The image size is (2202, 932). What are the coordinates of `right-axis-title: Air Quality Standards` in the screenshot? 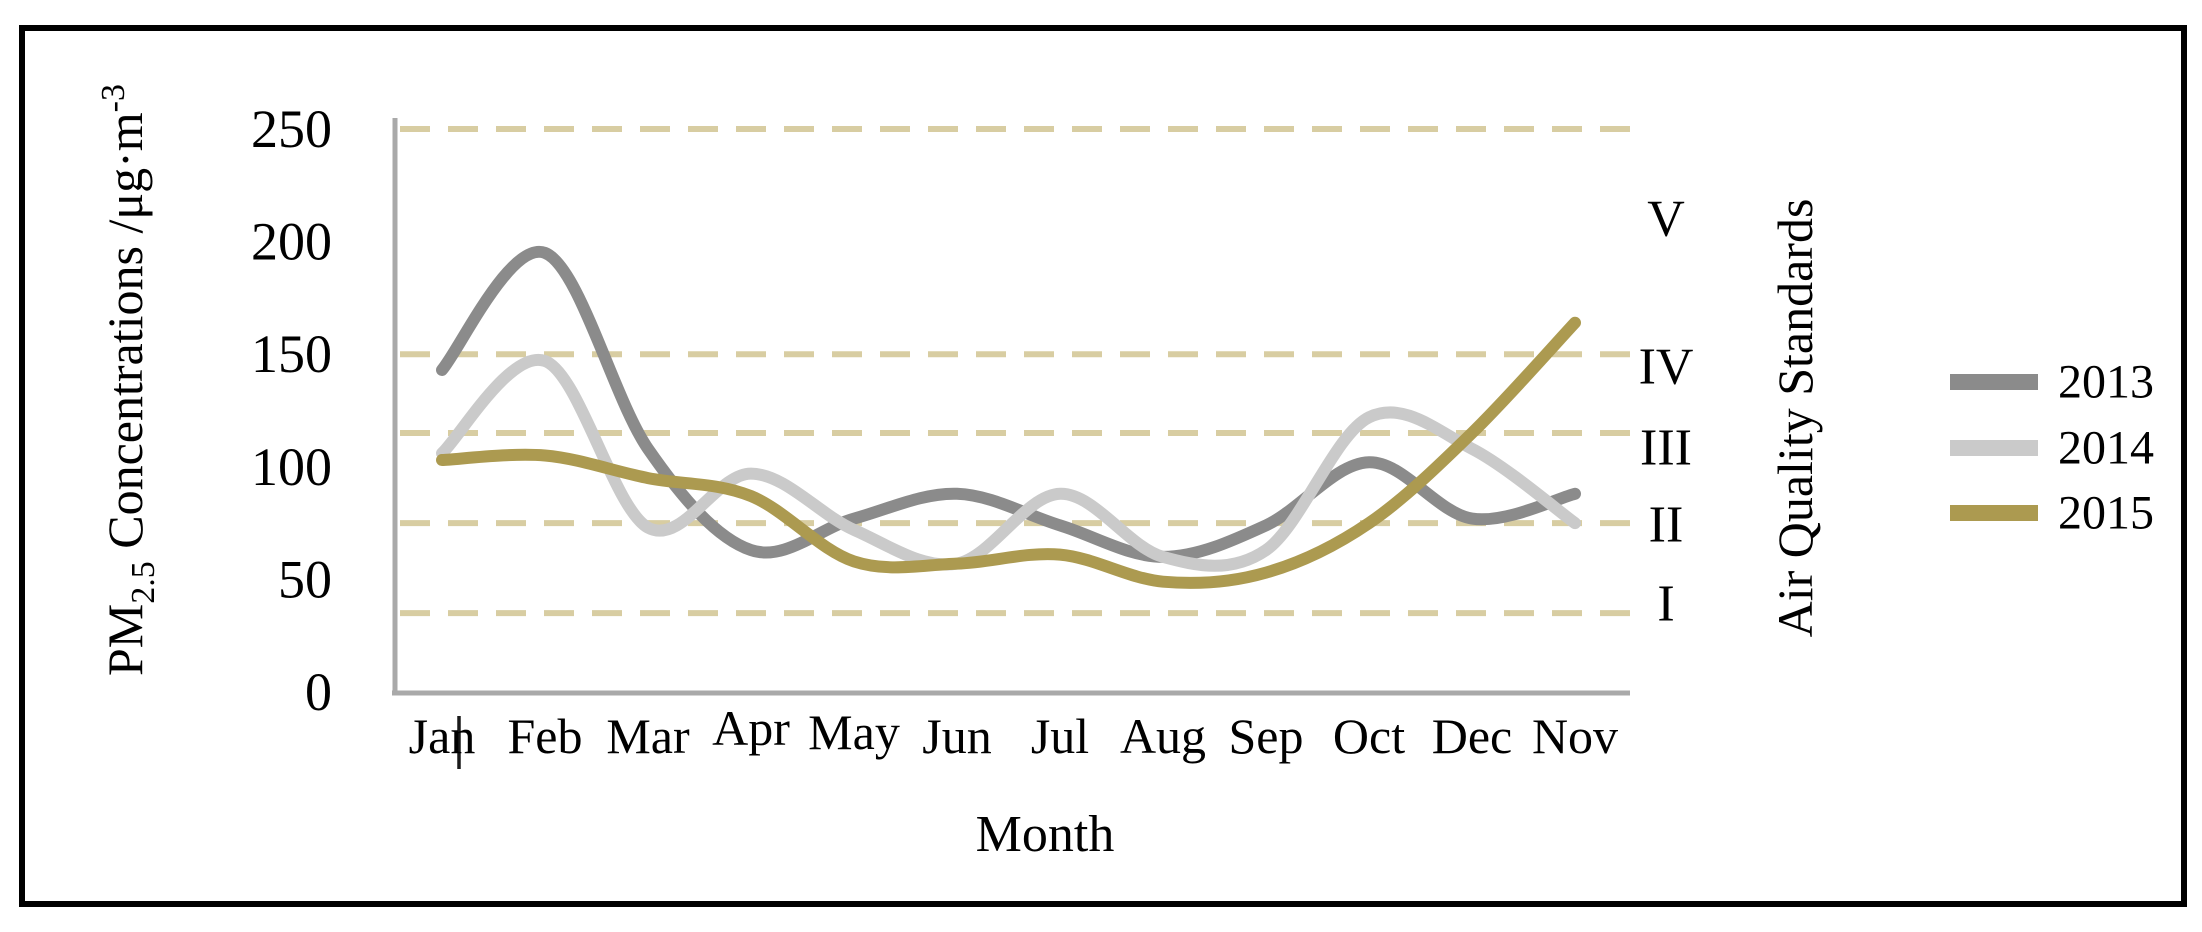 It's located at (1795, 418).